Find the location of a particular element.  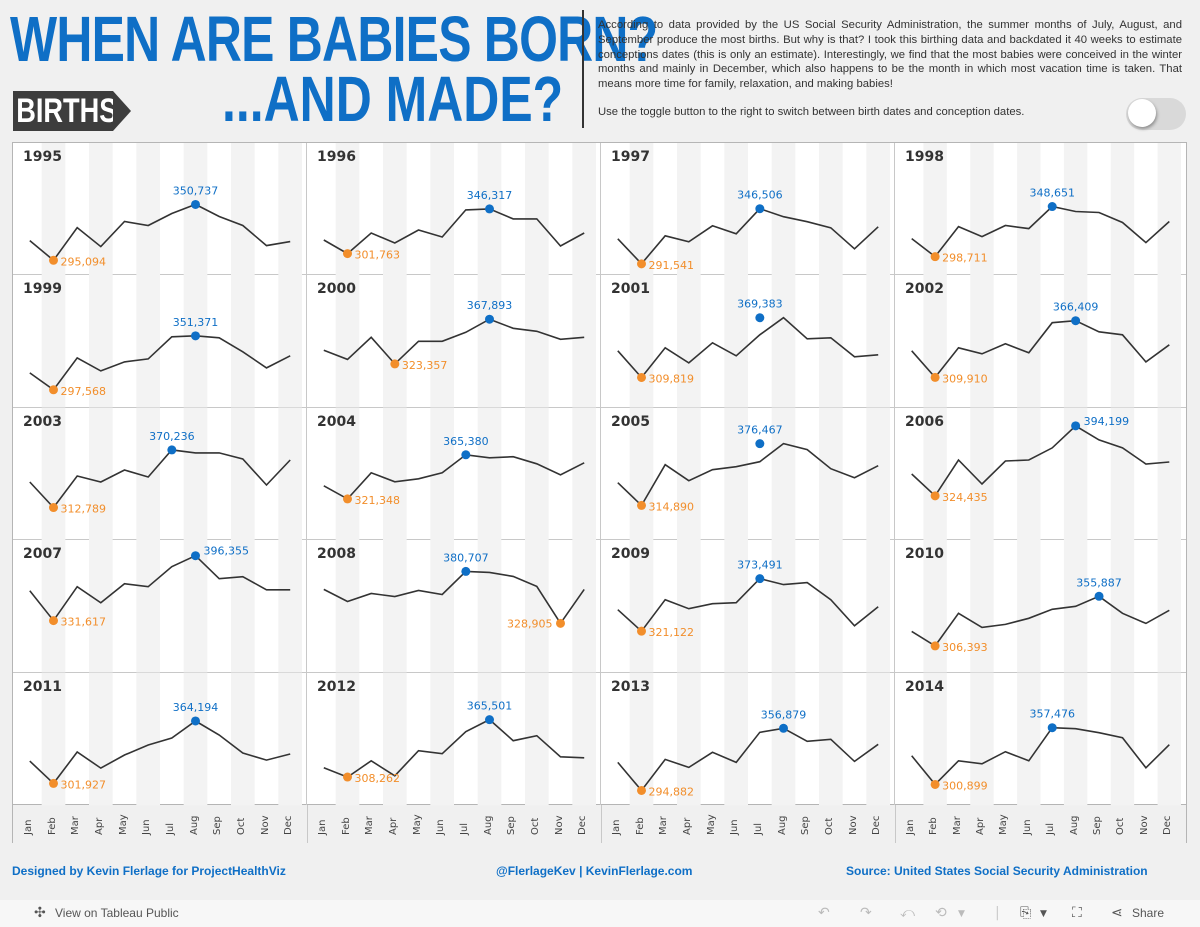

refresh-icon: ⟲ is located at coordinates (941, 913).